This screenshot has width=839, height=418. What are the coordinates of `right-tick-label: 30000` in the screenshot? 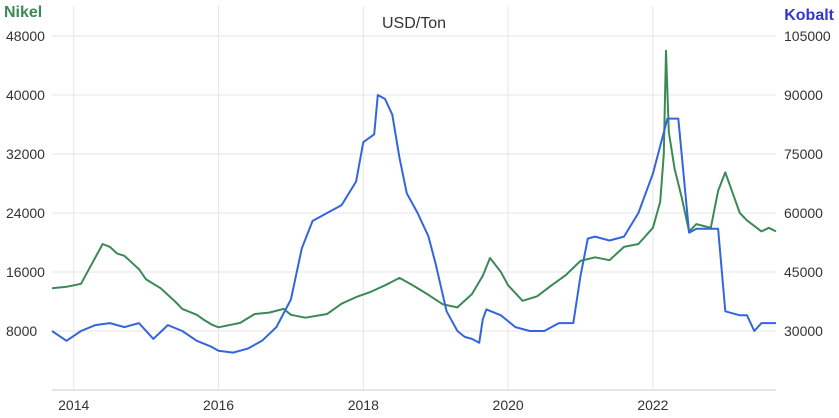 It's located at (803, 331).